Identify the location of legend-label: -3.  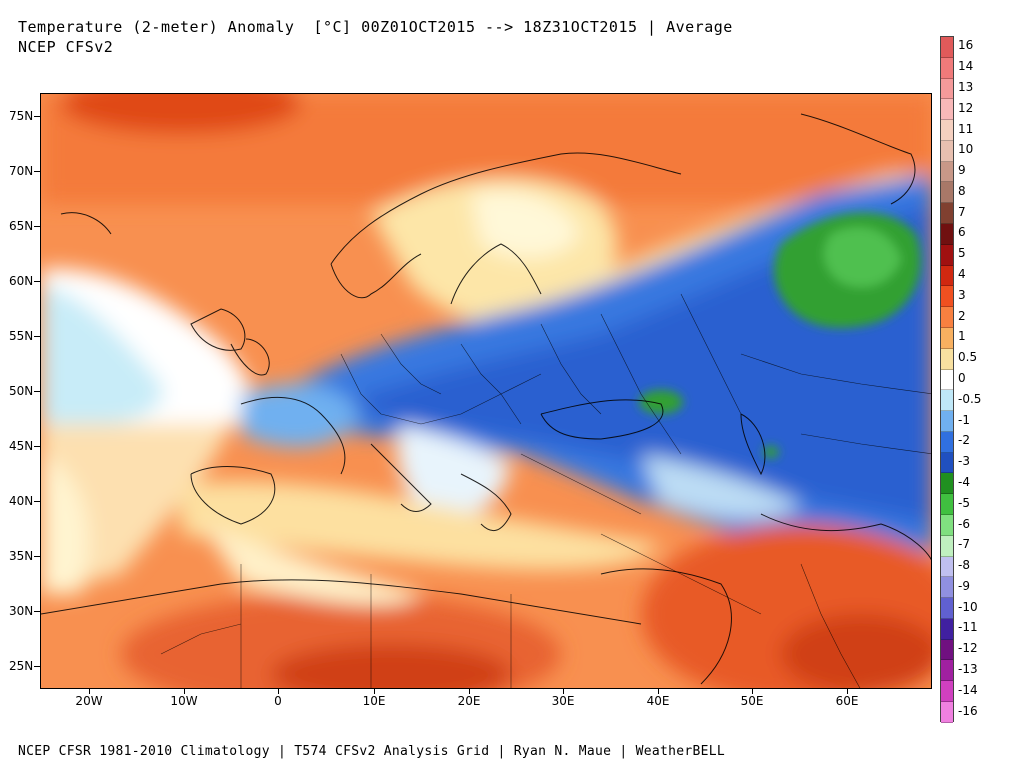
(964, 461).